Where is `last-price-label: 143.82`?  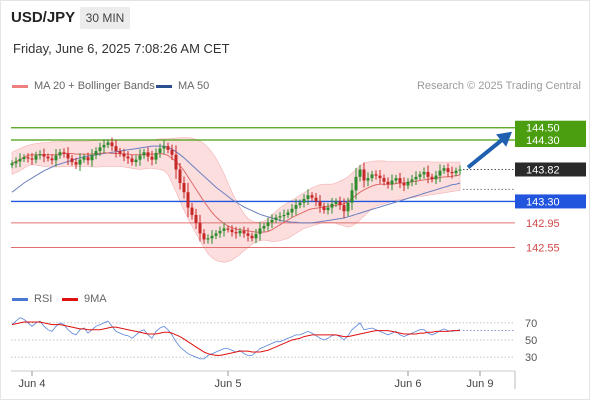
last-price-label: 143.82 is located at coordinates (543, 170).